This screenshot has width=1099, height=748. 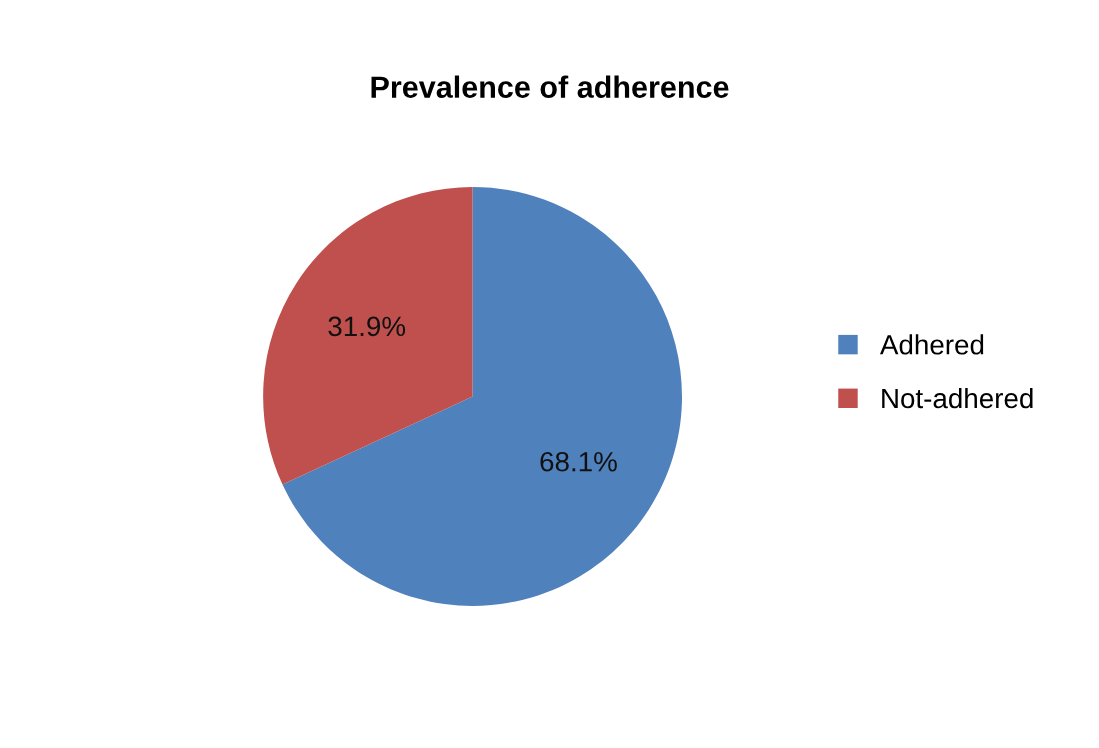 I want to click on pie-slice, so click(x=368, y=336).